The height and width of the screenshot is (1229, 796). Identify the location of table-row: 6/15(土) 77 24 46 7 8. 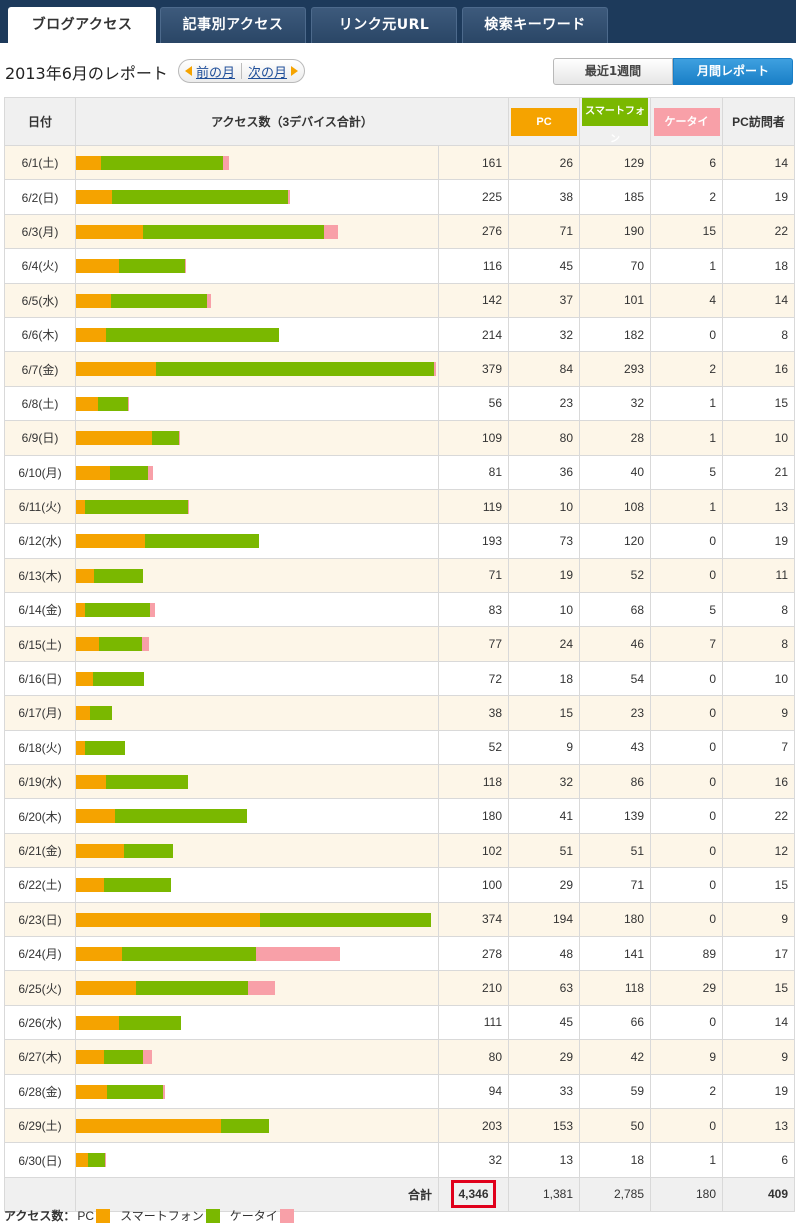
(399, 644).